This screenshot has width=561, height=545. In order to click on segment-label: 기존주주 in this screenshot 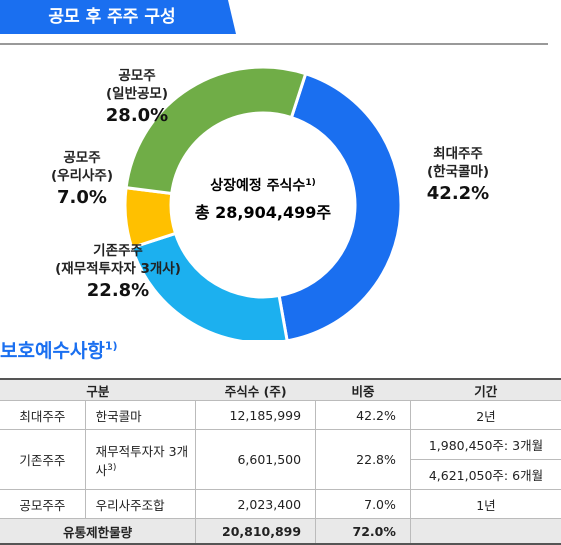, I will do `click(118, 251)`.